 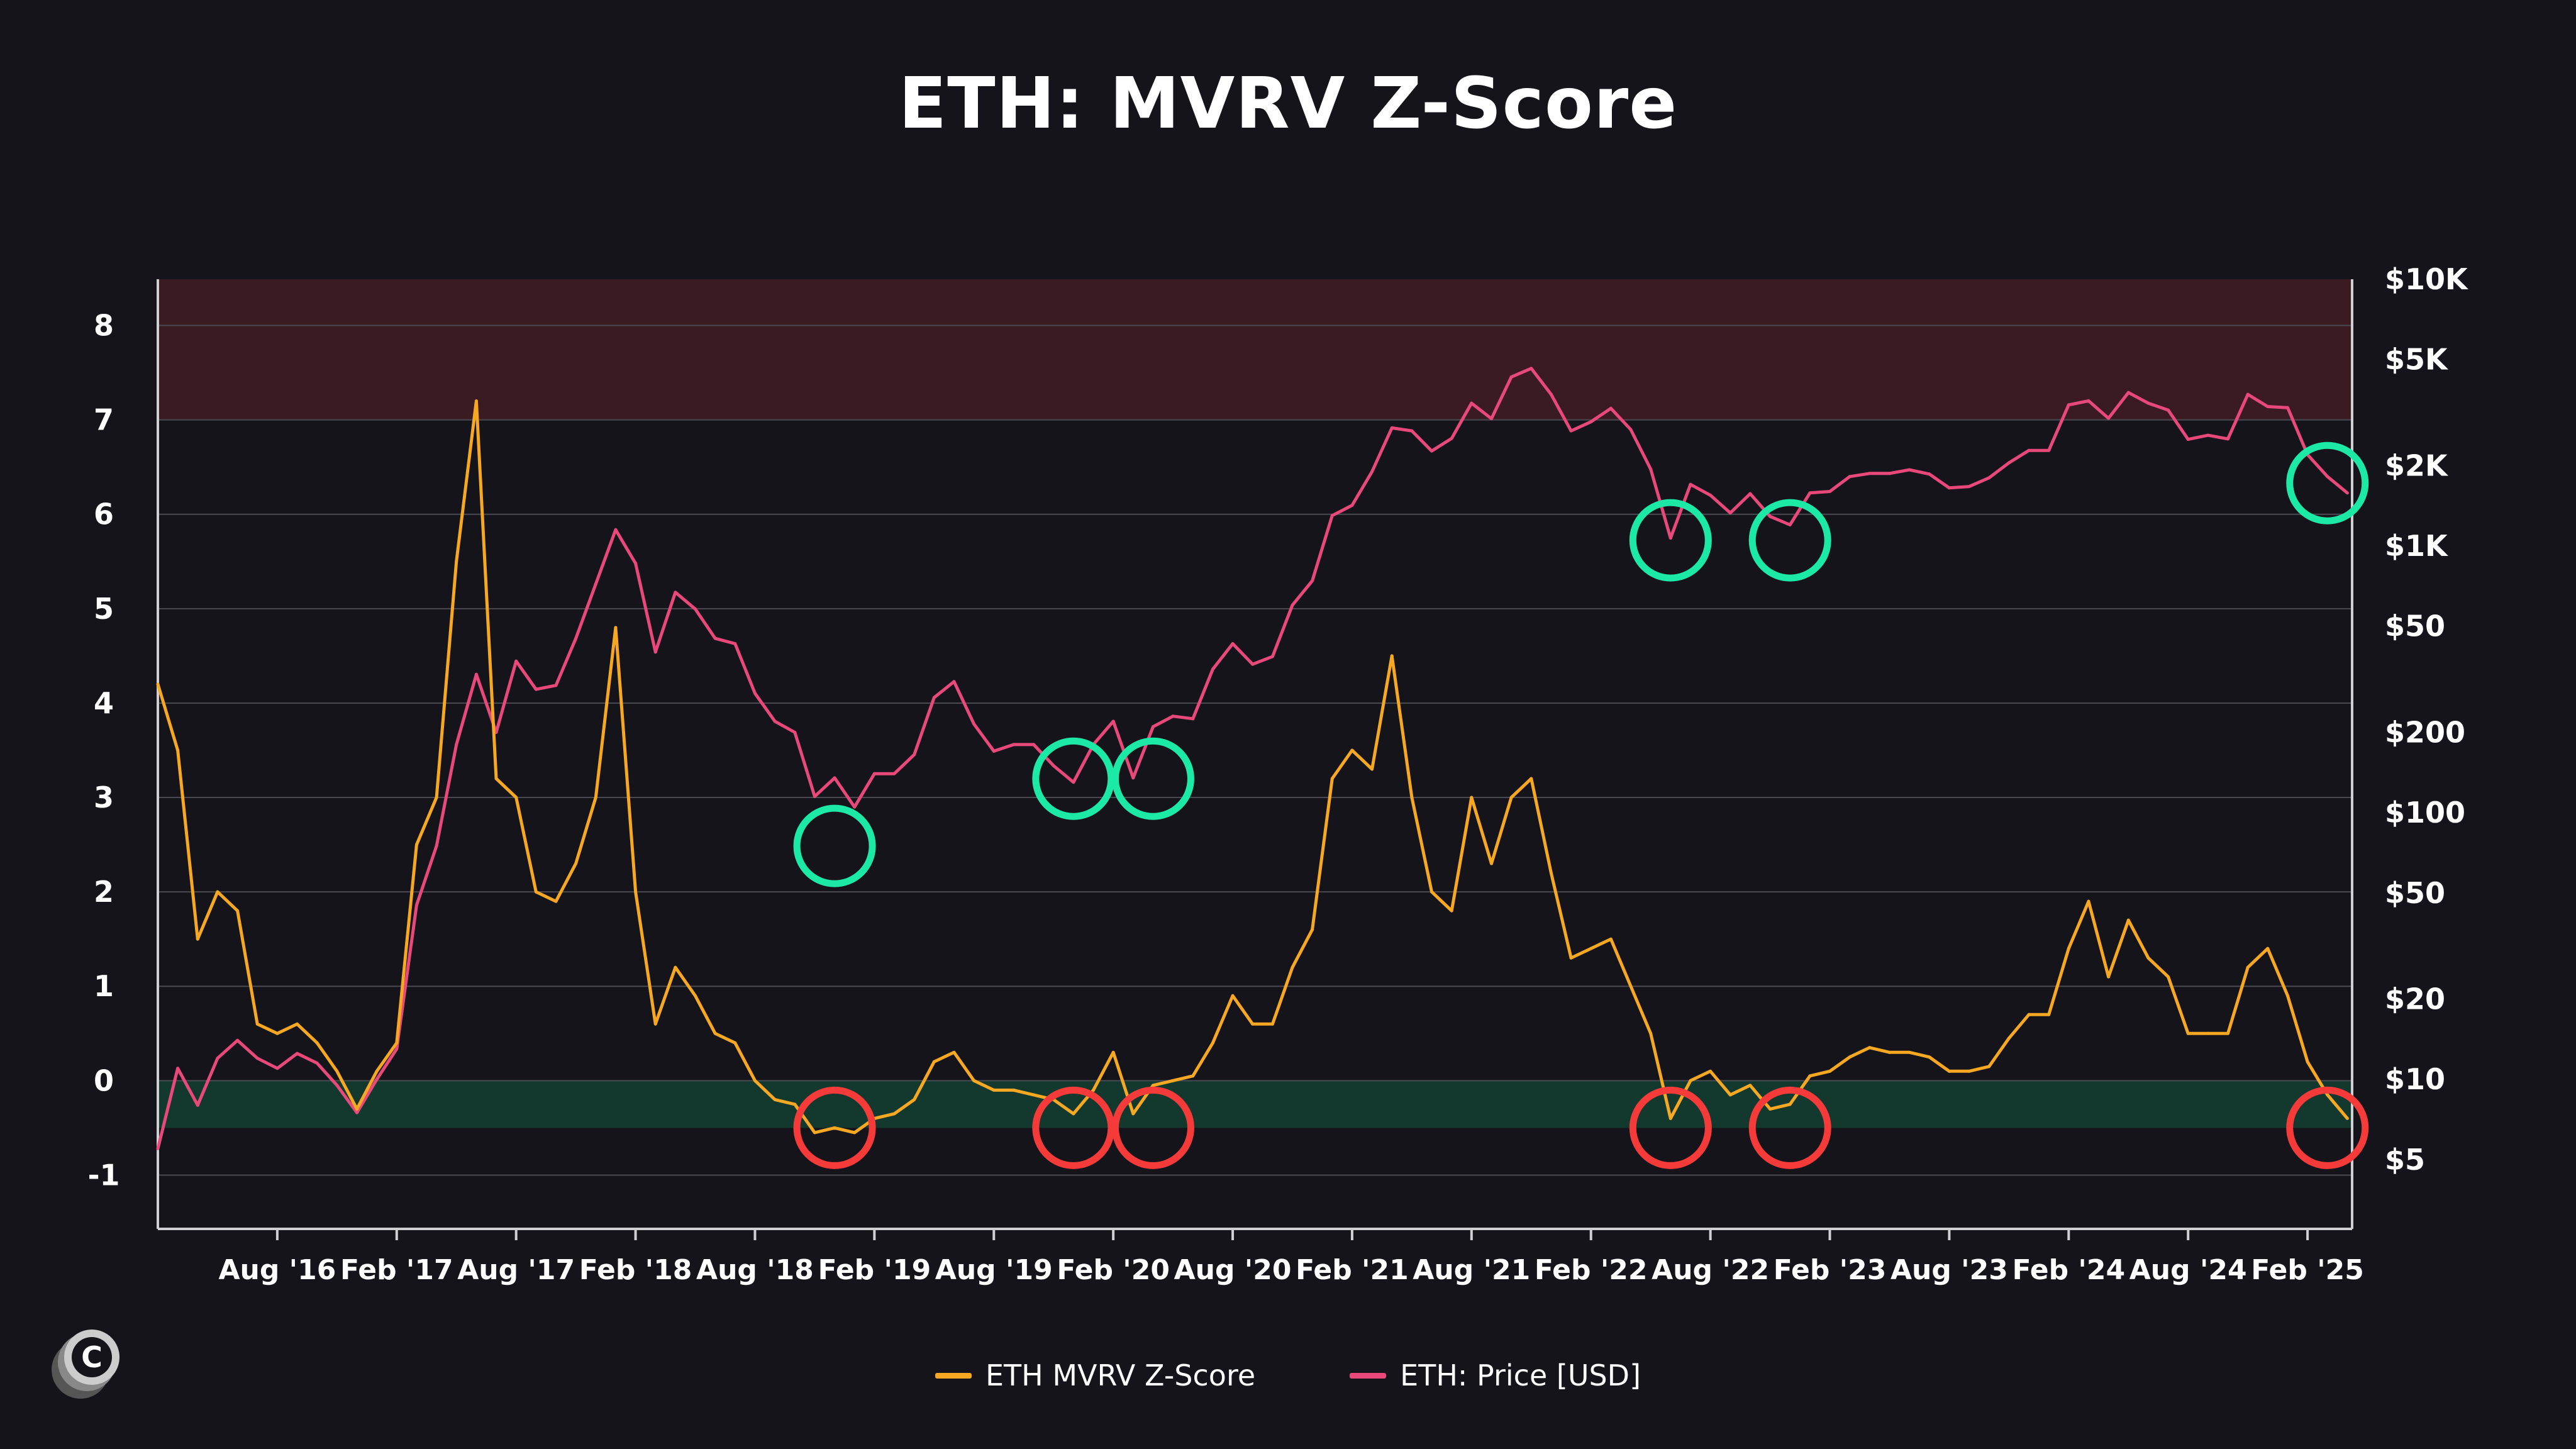 What do you see at coordinates (2417, 465) in the screenshot?
I see `y-right-tick-label: $2K` at bounding box center [2417, 465].